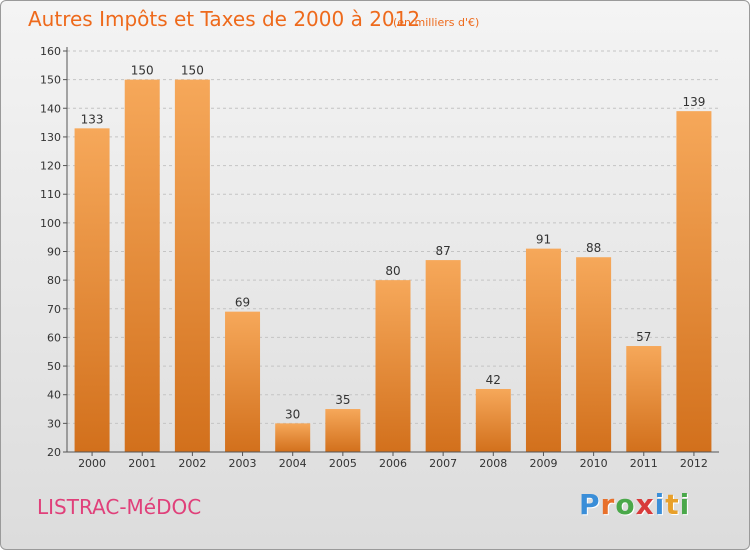 The width and height of the screenshot is (750, 550). Describe the element at coordinates (192, 266) in the screenshot. I see `bar-2002` at that location.